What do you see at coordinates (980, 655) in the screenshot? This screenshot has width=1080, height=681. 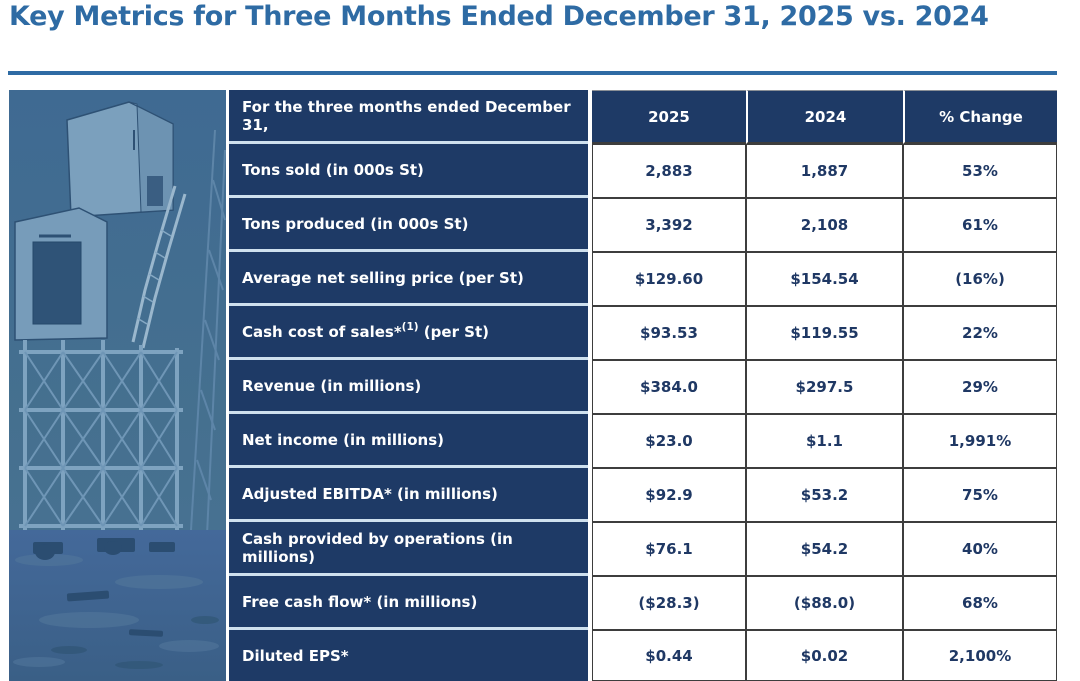 I see `cell-change: 2,100%` at bounding box center [980, 655].